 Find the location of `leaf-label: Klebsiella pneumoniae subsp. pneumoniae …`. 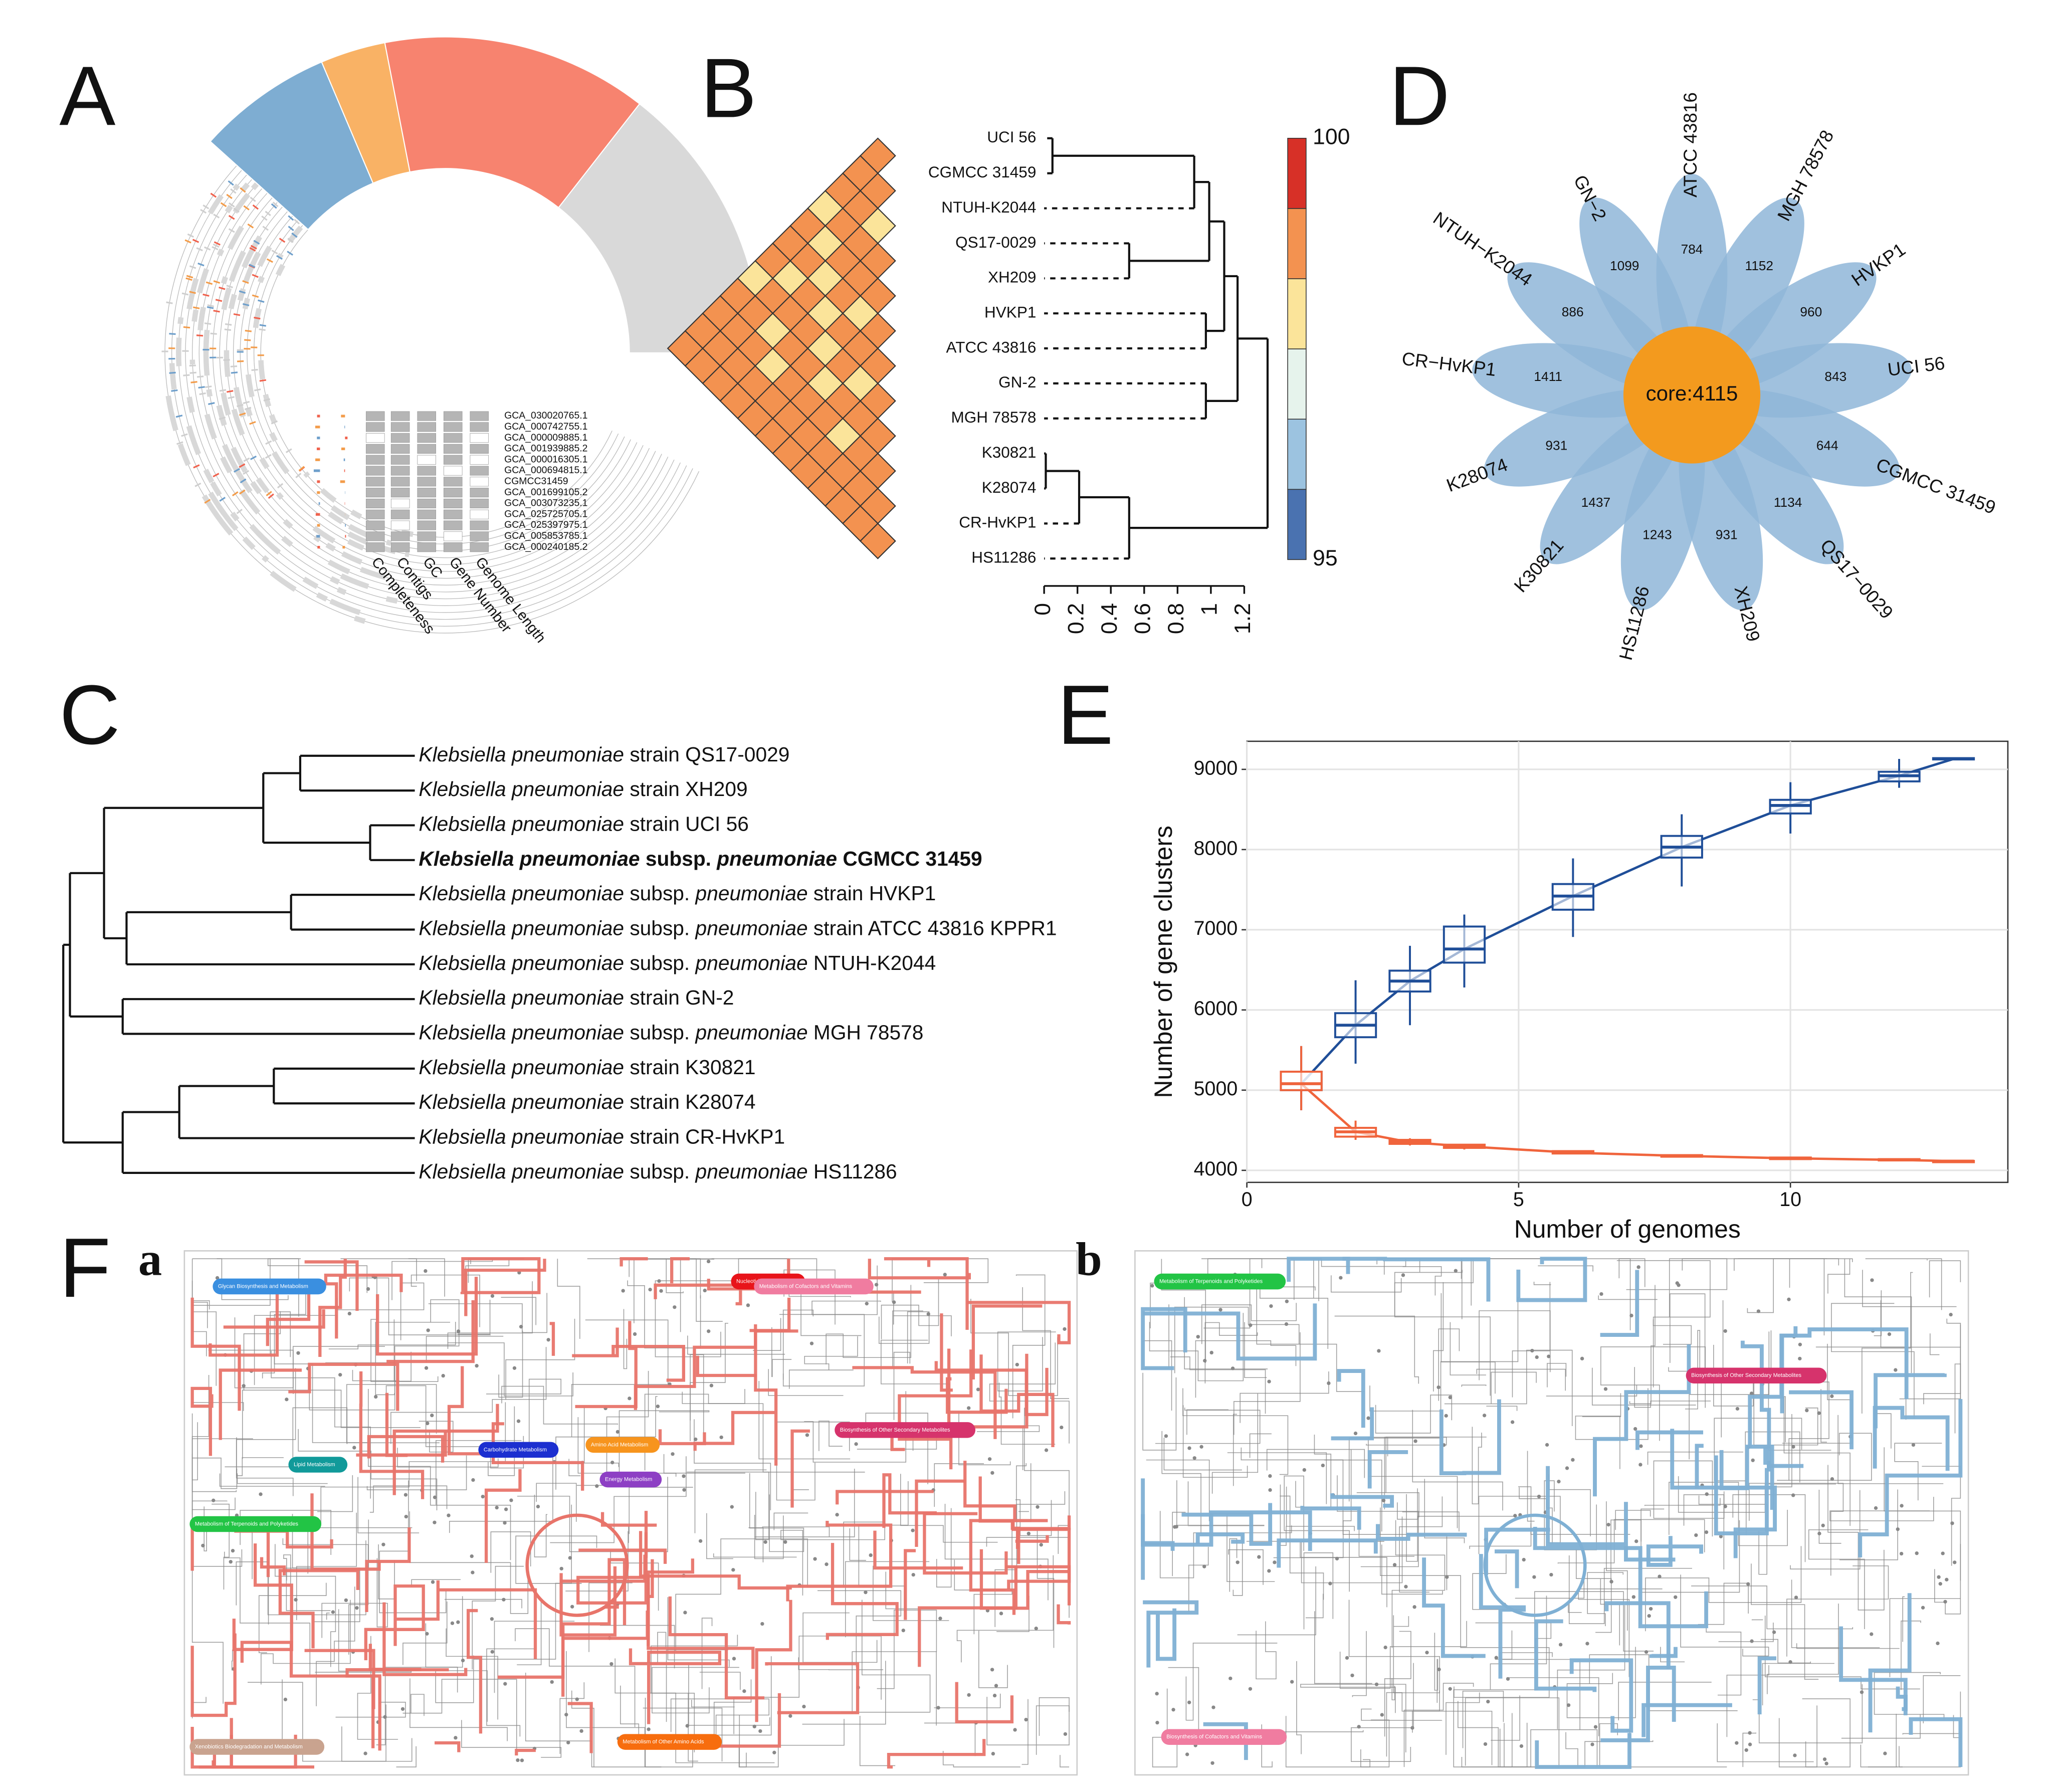

leaf-label: Klebsiella pneumoniae subsp. pneumoniae … is located at coordinates (677, 894).